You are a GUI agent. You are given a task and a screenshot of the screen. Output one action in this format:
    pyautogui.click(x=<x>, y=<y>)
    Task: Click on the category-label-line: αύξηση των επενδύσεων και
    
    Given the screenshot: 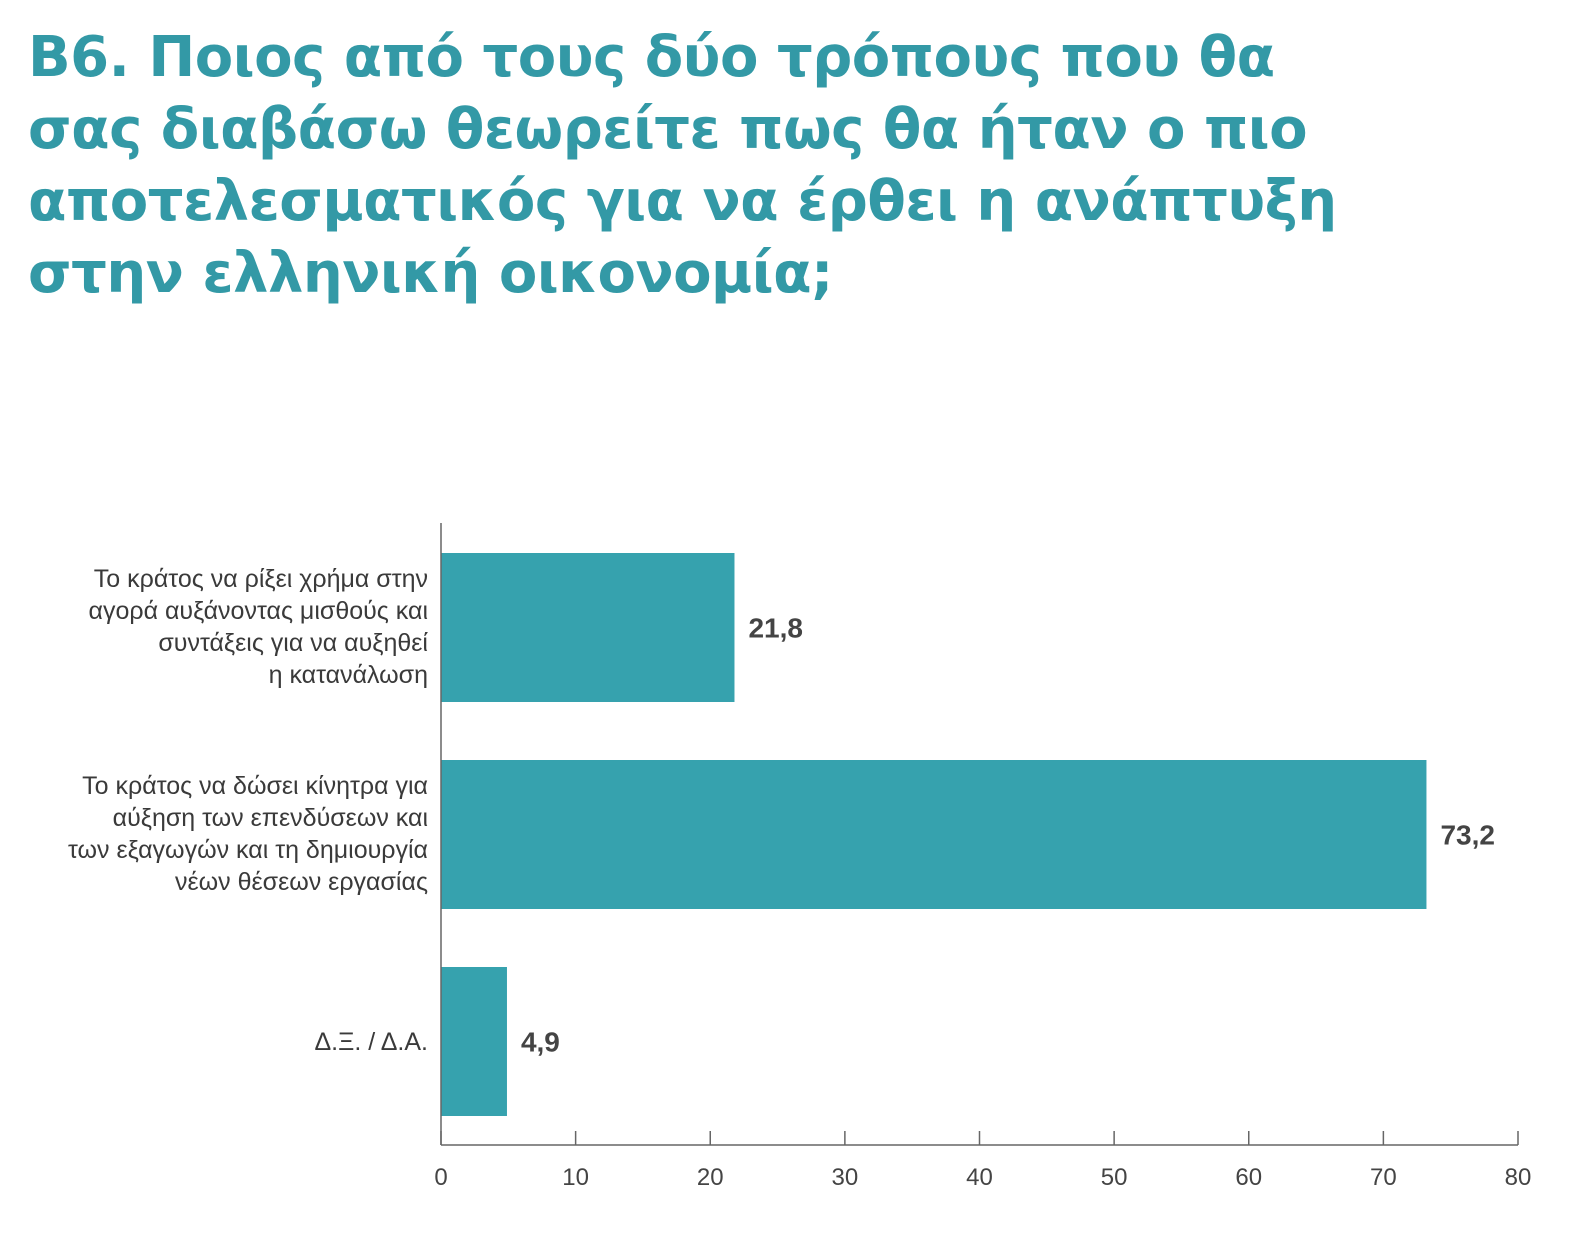 What is the action you would take?
    pyautogui.click(x=270, y=818)
    